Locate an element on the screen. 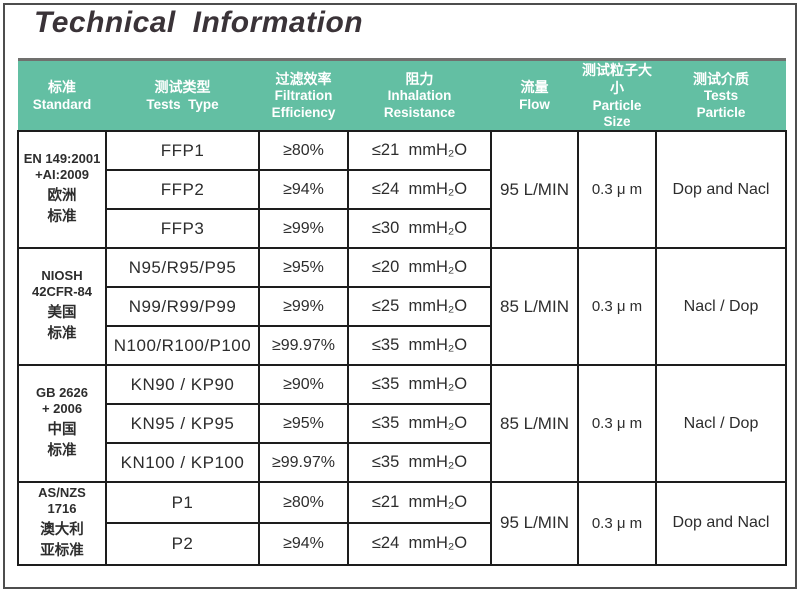 This screenshot has height=592, width=800. standard-code: NIOSH 42CFR-84 is located at coordinates (62, 284).